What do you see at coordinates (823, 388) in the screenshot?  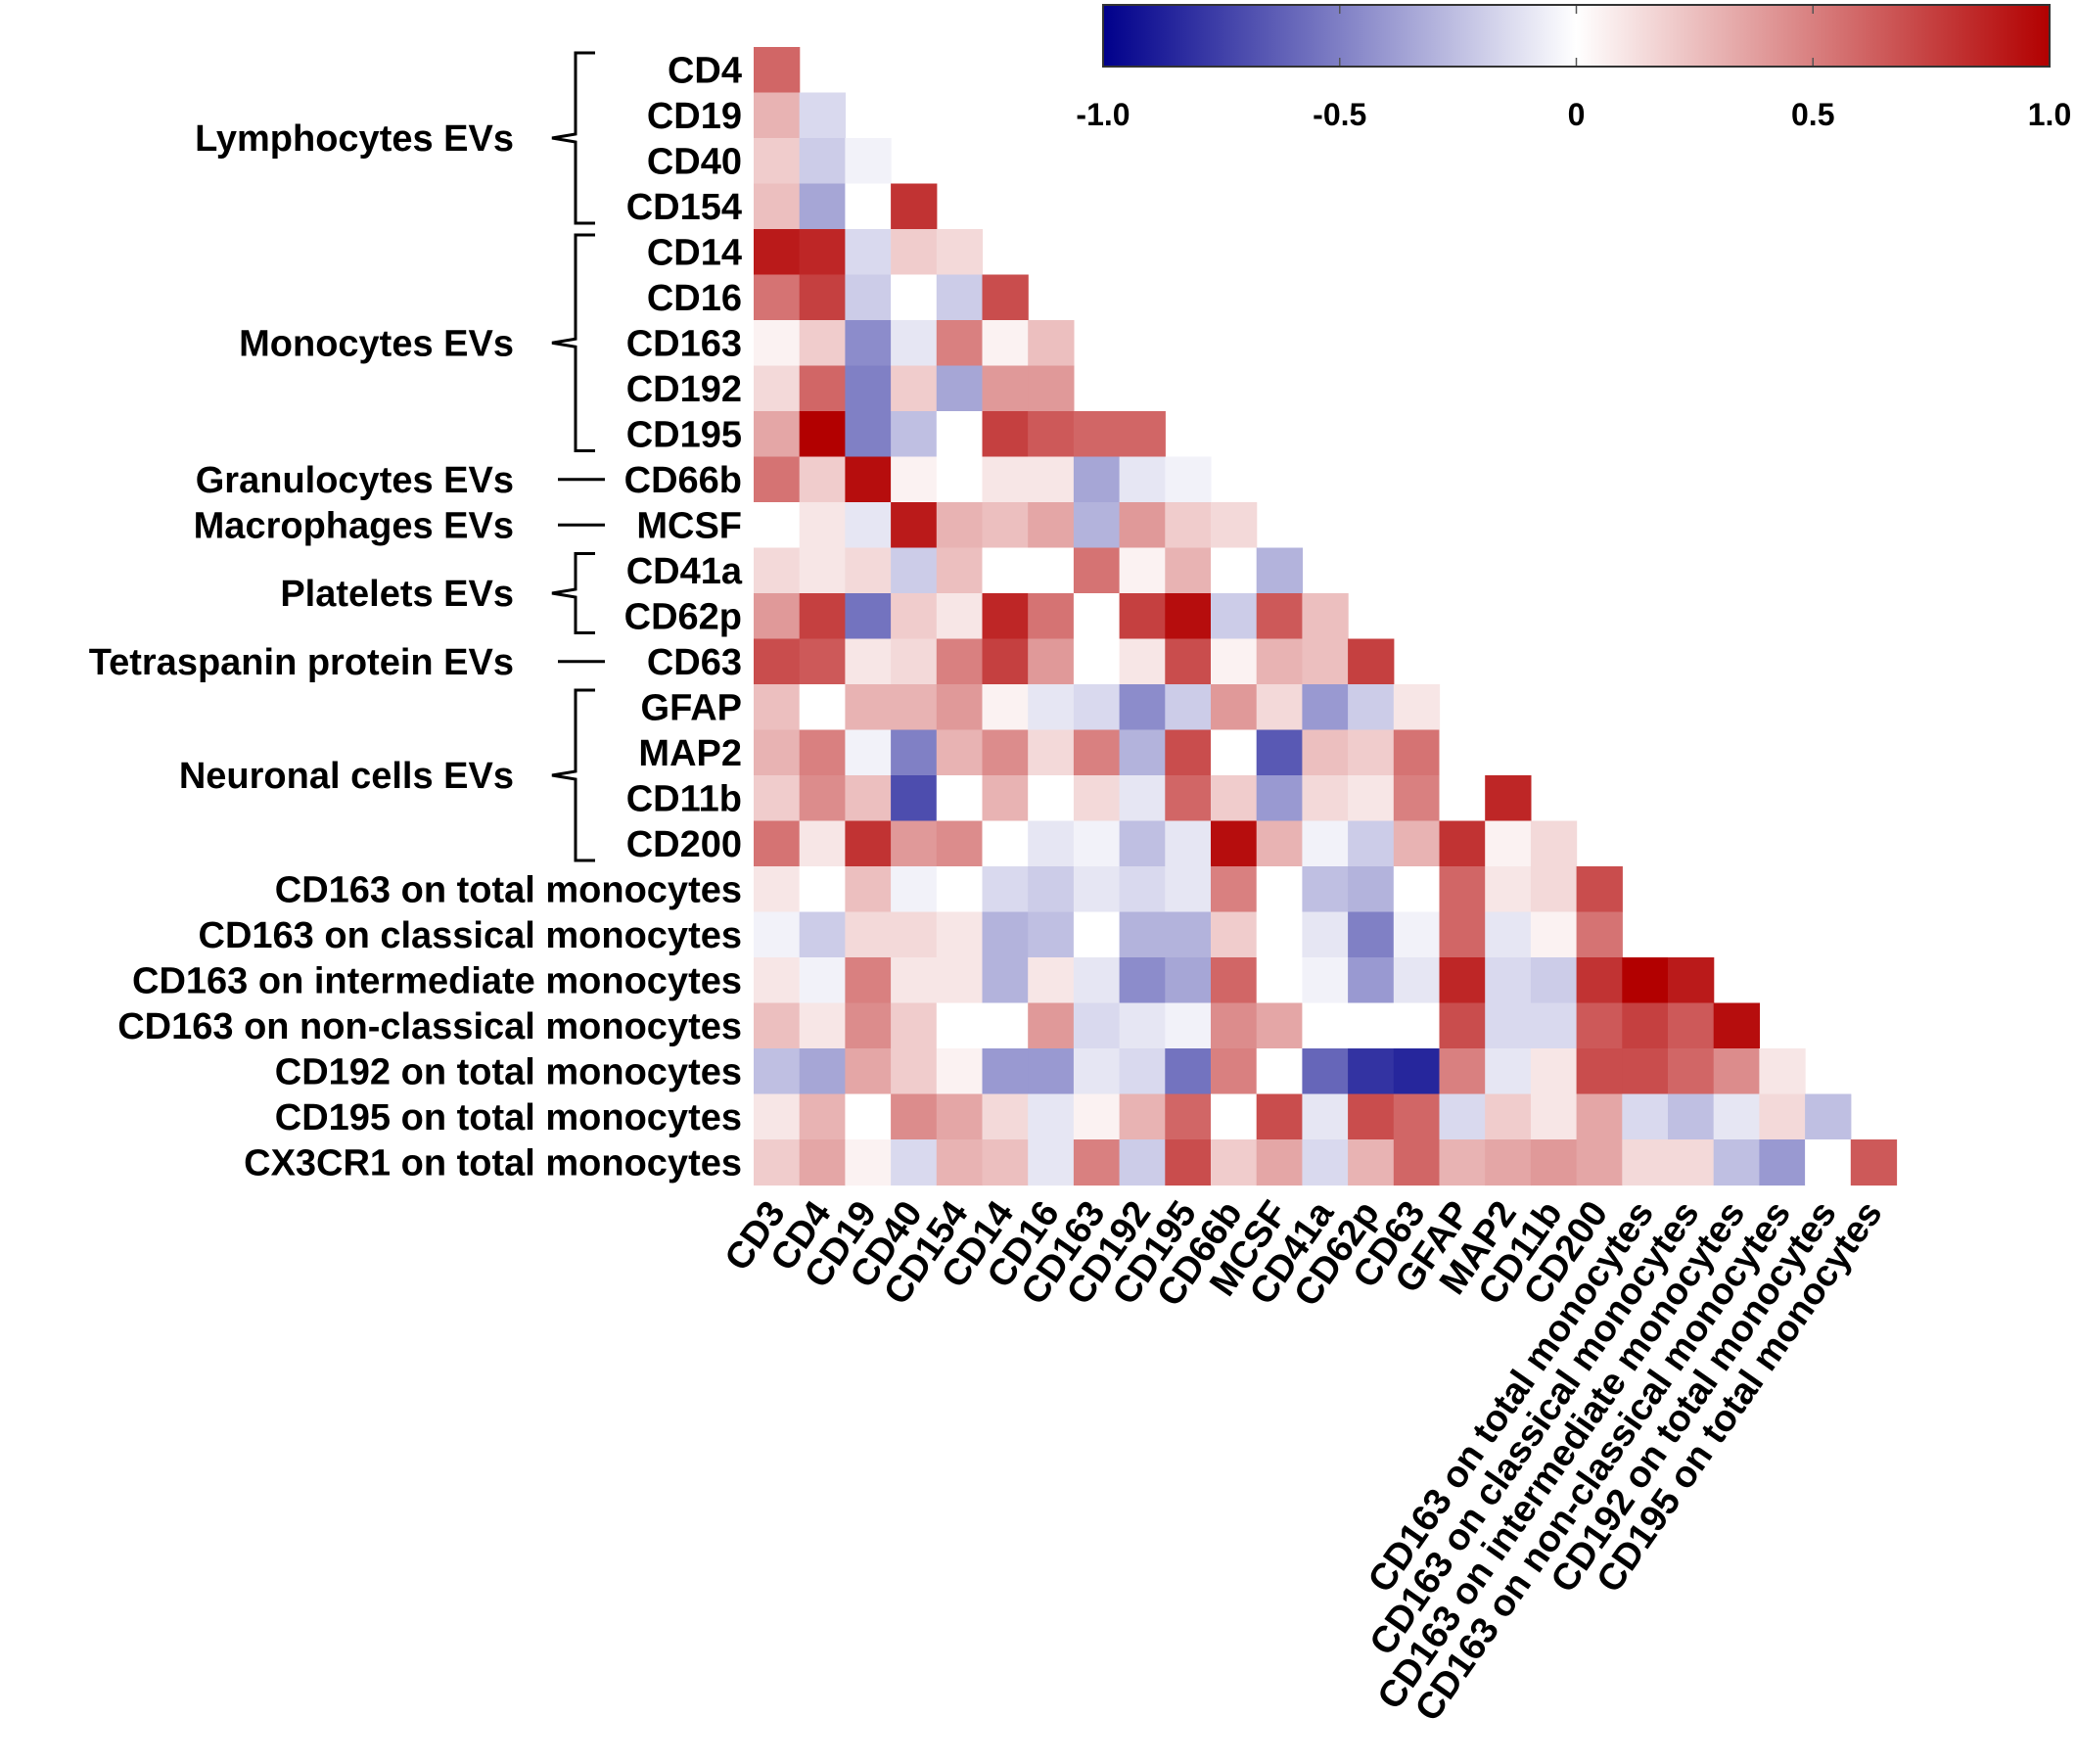 I see `heatmap-cell: CD192 / CD4: 0.6` at bounding box center [823, 388].